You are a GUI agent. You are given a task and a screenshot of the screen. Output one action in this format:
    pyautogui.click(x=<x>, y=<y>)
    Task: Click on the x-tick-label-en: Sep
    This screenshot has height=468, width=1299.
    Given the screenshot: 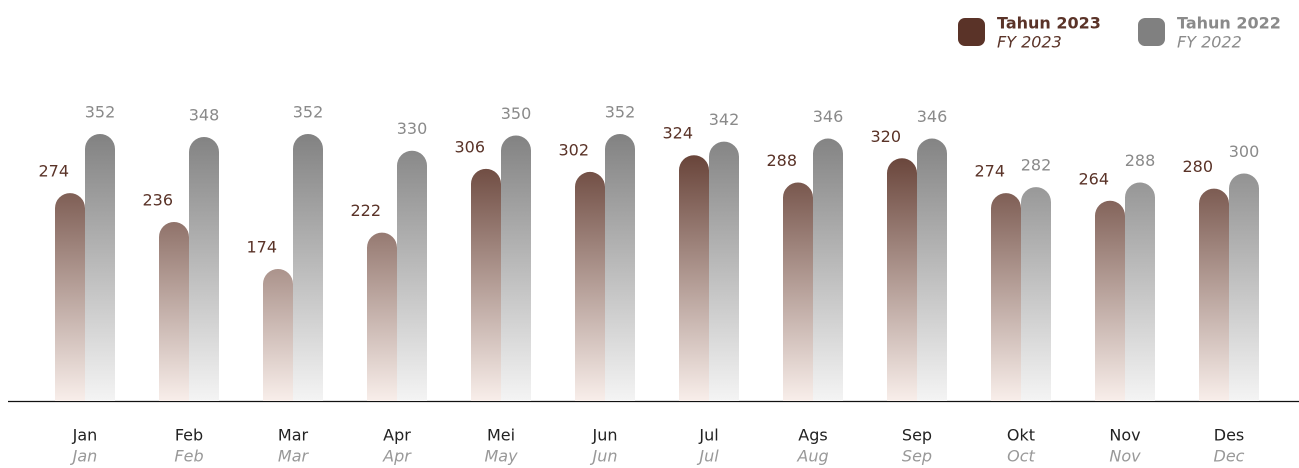 What is the action you would take?
    pyautogui.click(x=917, y=456)
    